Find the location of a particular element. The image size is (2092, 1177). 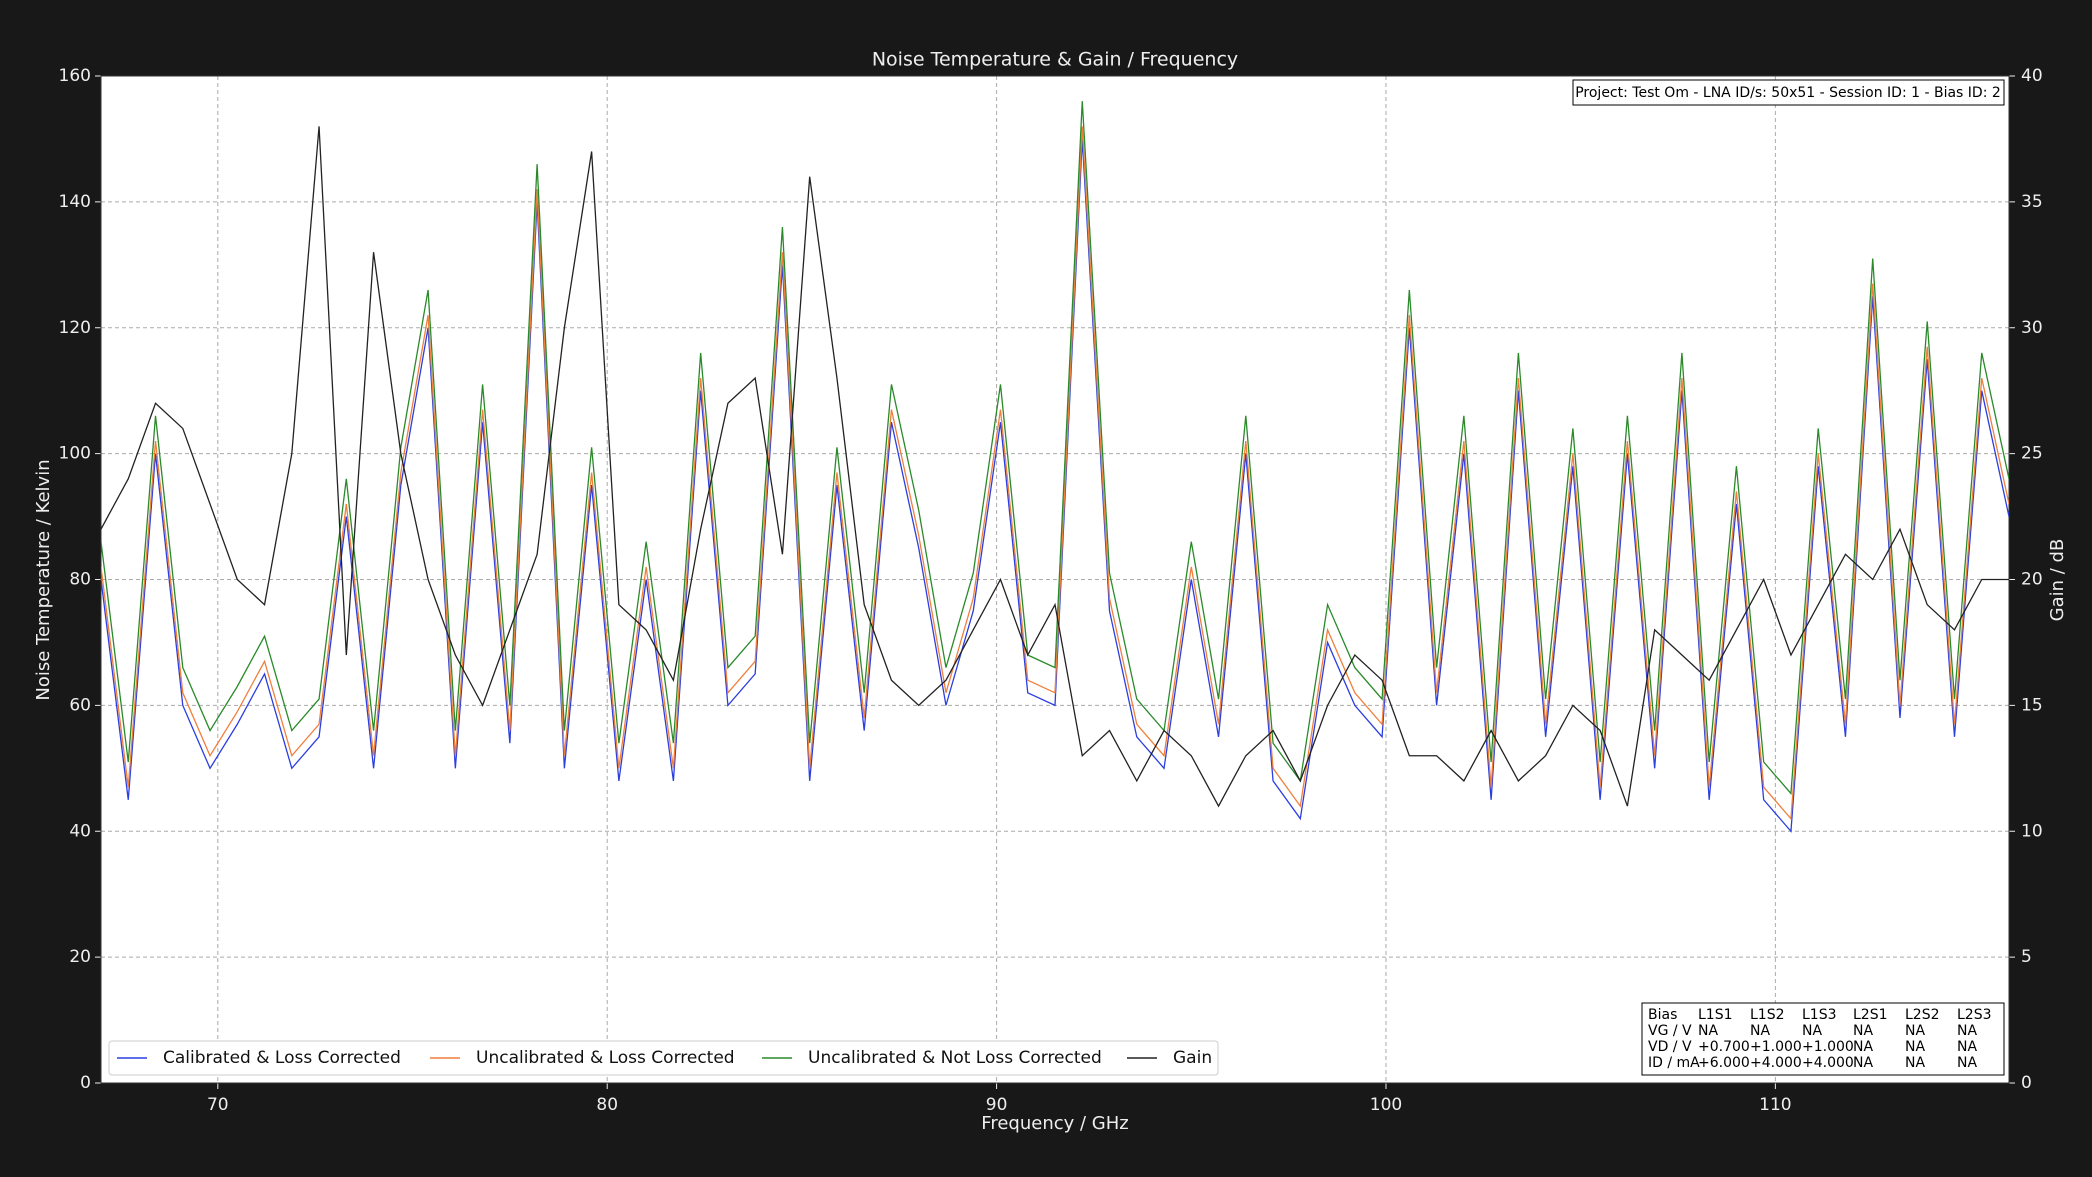

x-tick-label: 70 is located at coordinates (218, 1105).